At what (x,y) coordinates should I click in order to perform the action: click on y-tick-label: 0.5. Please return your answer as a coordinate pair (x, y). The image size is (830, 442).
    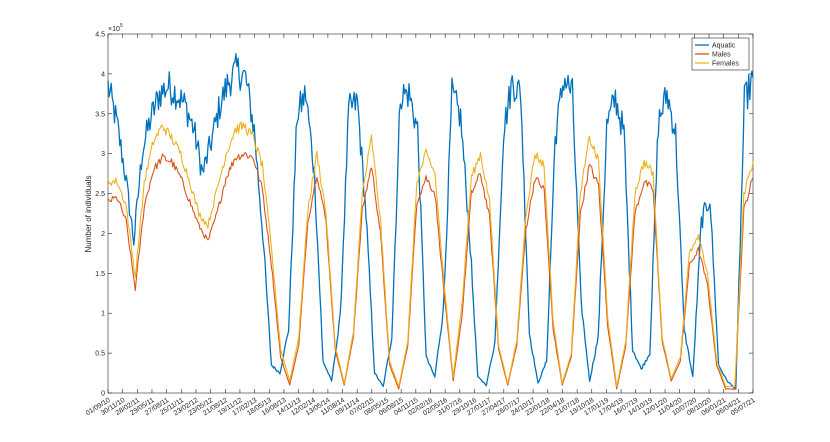
    Looking at the image, I should click on (100, 354).